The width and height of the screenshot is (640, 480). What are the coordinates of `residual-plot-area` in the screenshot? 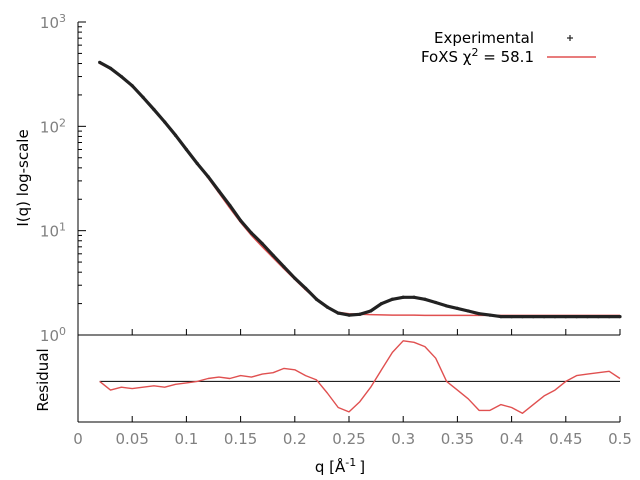 It's located at (360, 377).